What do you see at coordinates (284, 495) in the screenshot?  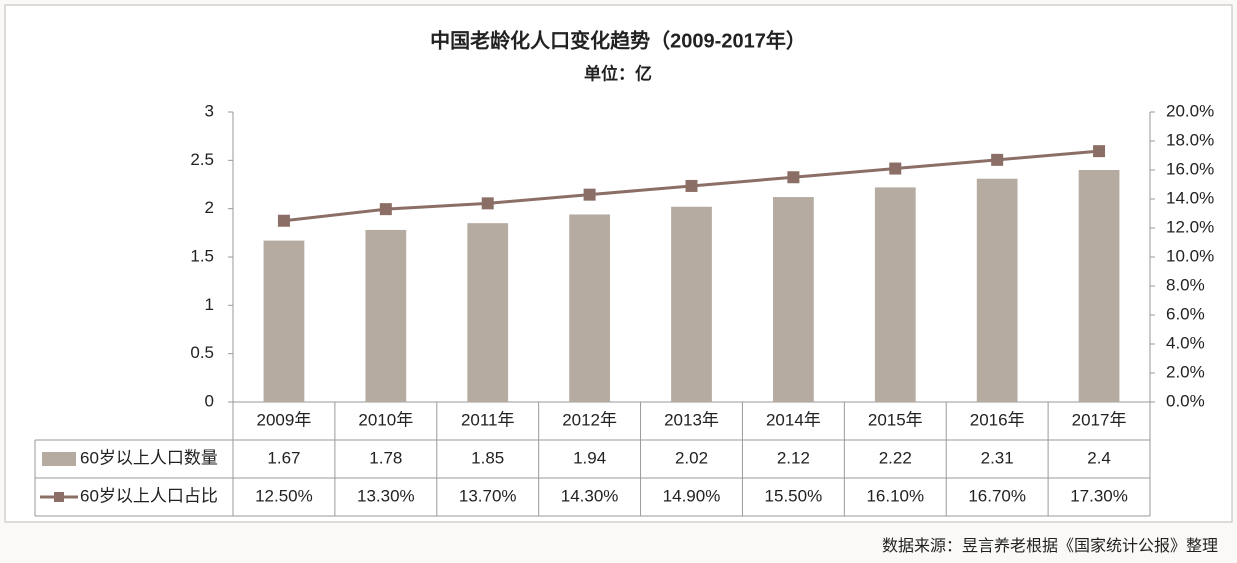 I see `table-value: 12.50%` at bounding box center [284, 495].